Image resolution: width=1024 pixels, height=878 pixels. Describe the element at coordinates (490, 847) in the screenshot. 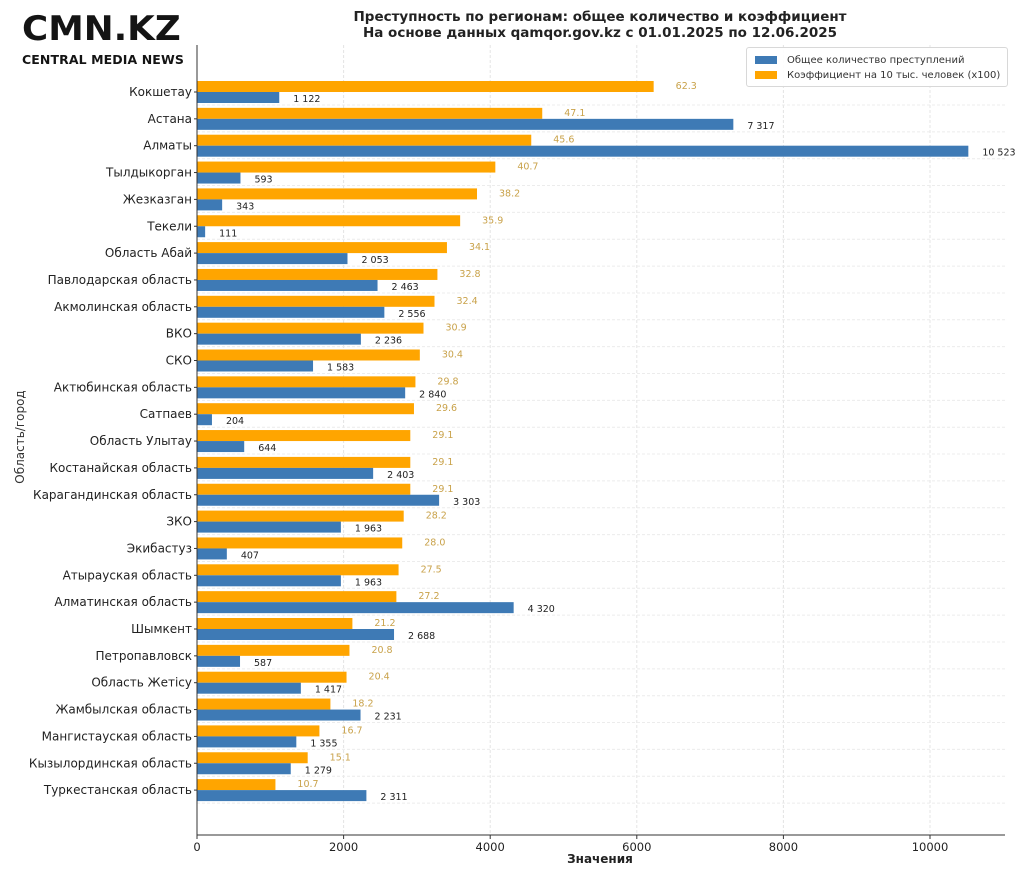

I see `x-tick-label: 4000` at that location.